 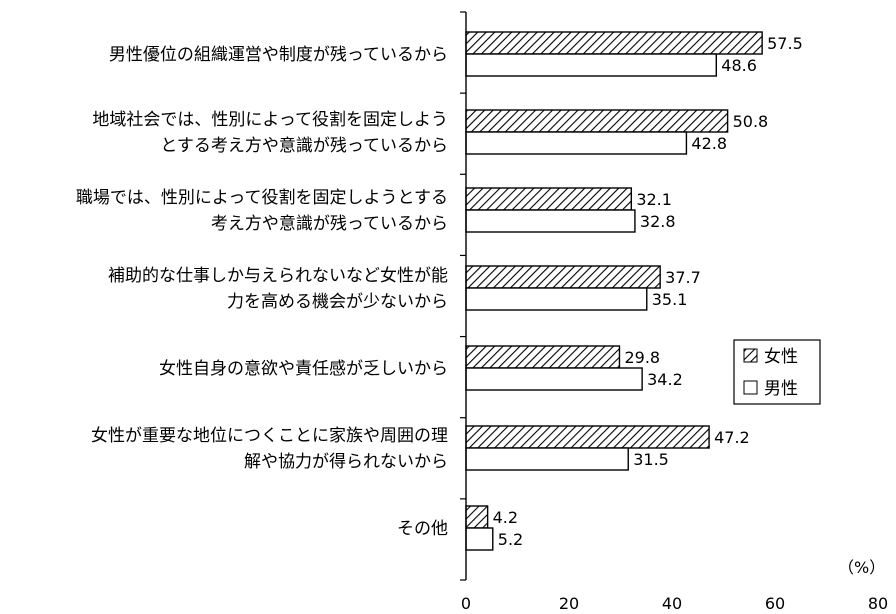 What do you see at coordinates (651, 459) in the screenshot?
I see `value-label-male-5: 31.5` at bounding box center [651, 459].